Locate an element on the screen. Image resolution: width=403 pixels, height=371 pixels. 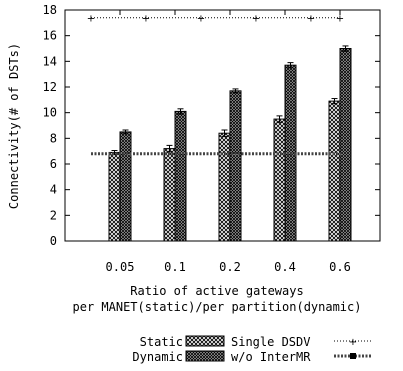
y-tick-label: 2 is located at coordinates (53, 215).